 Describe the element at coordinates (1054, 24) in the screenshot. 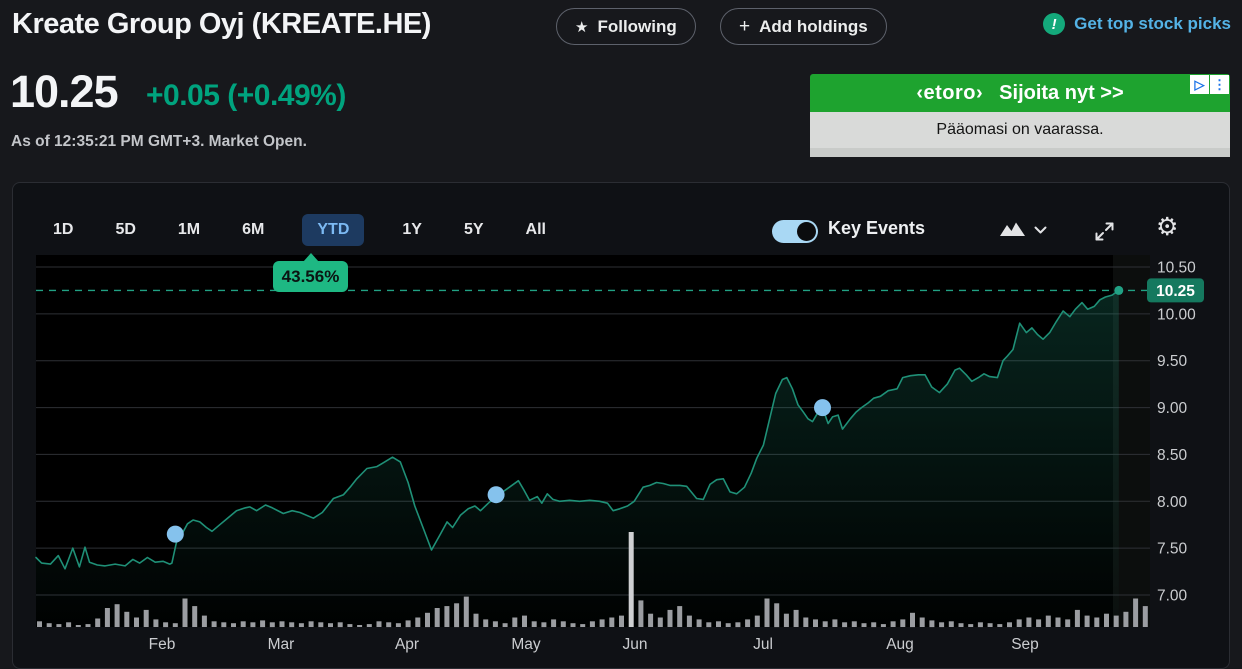

I see `exclamation-circle-icon: !` at that location.